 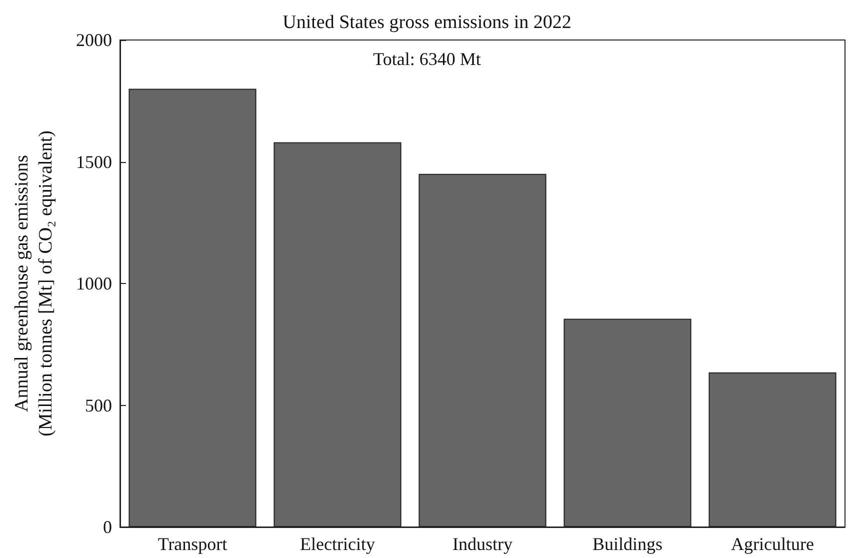 What do you see at coordinates (427, 59) in the screenshot?
I see `annotation: Total: 6340 Mt` at bounding box center [427, 59].